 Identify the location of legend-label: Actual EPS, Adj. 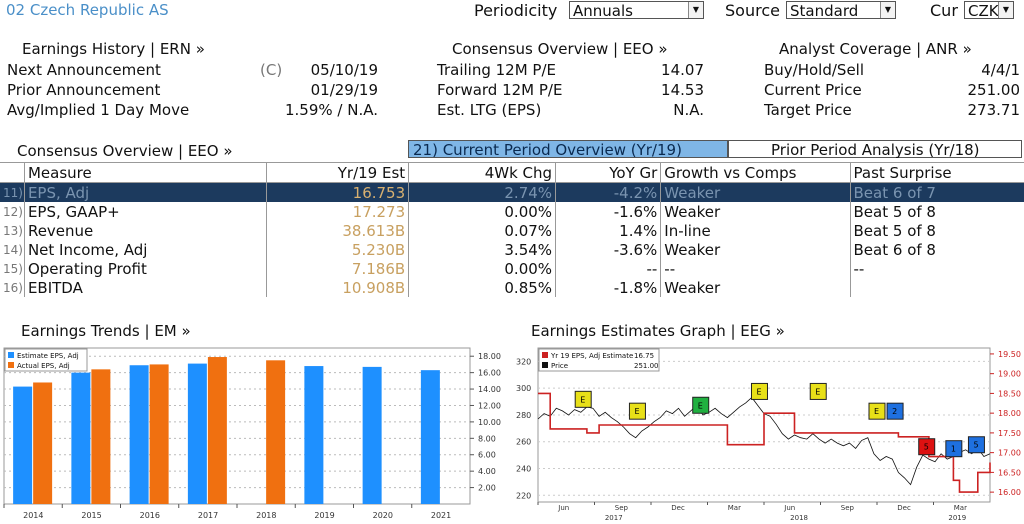
(43, 366).